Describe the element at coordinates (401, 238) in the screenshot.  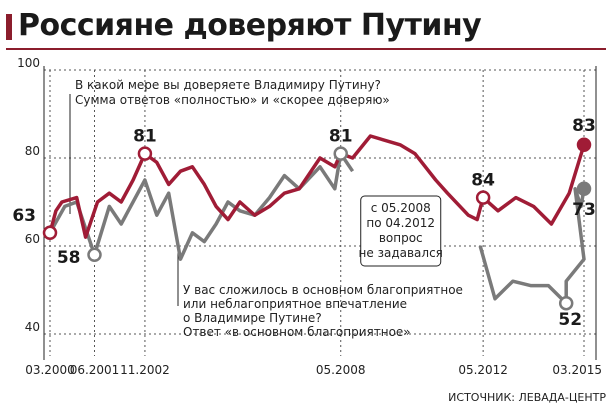
I see `gap-text-line: вопрос` at that location.